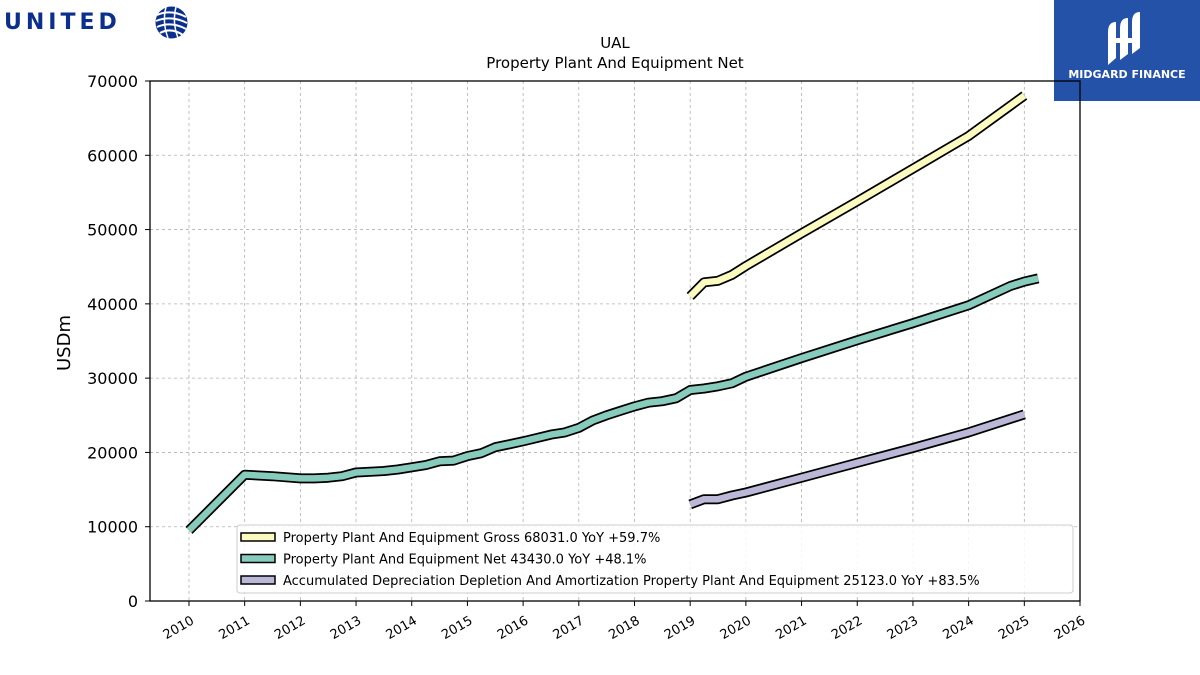  I want to click on y-tick-label: 50000, so click(112, 230).